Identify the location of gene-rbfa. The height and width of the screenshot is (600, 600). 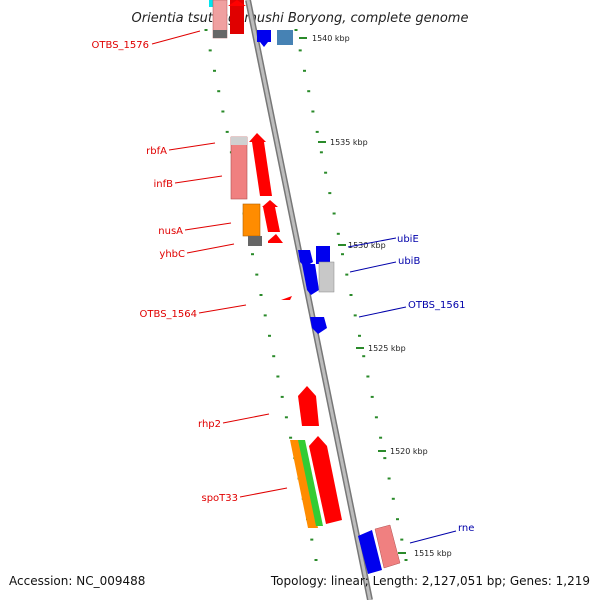
(239, 141).